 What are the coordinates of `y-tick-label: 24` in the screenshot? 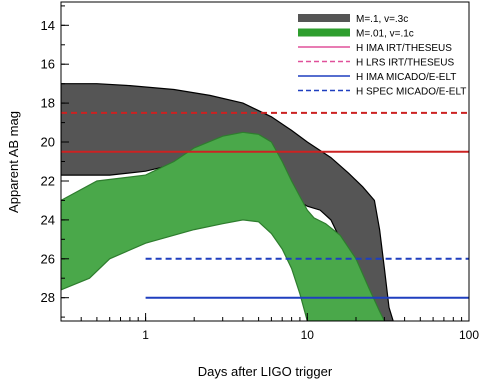 It's located at (48, 219).